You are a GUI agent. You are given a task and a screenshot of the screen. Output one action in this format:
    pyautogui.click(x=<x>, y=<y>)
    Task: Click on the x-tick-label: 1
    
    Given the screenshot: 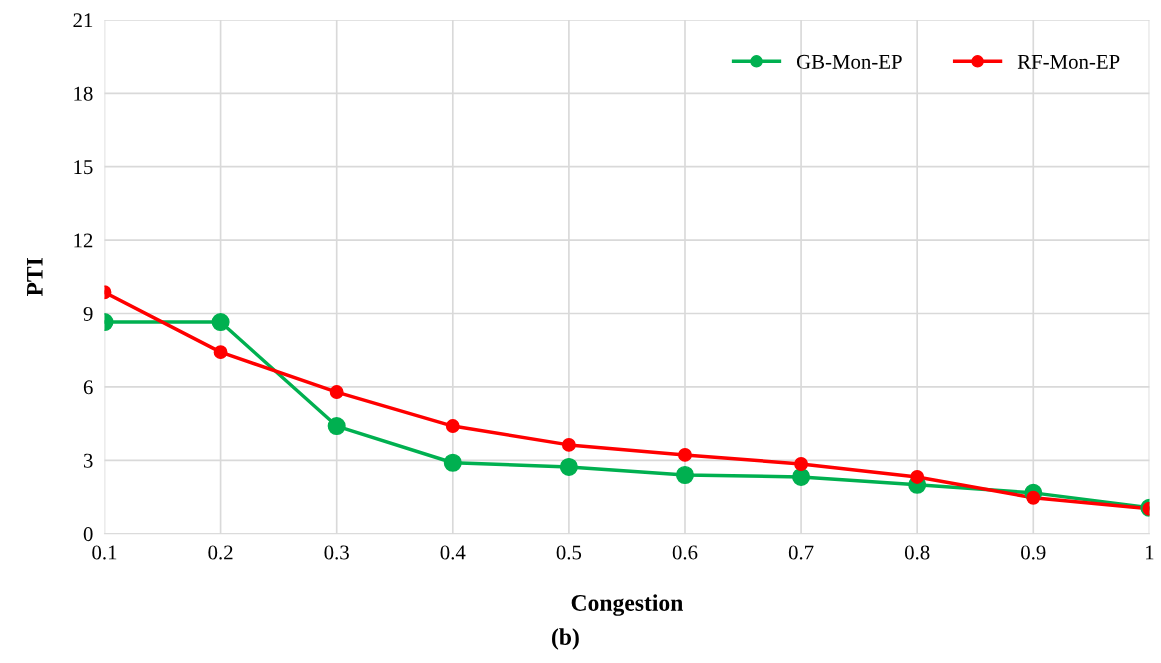 What is the action you would take?
    pyautogui.click(x=1150, y=552)
    